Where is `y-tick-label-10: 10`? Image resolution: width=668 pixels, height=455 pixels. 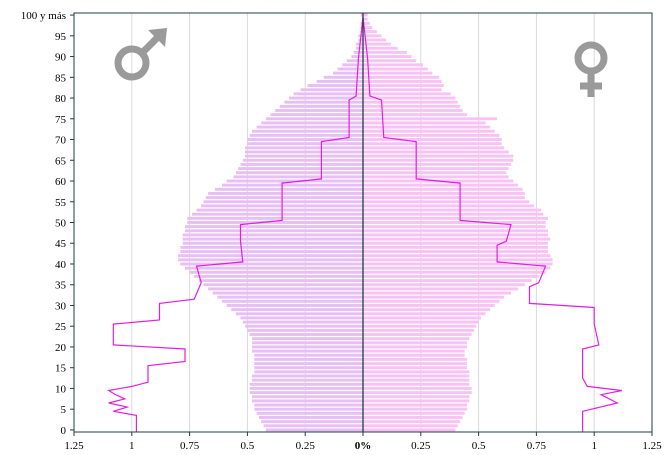 y-tick-label-10: 10 is located at coordinates (61, 389).